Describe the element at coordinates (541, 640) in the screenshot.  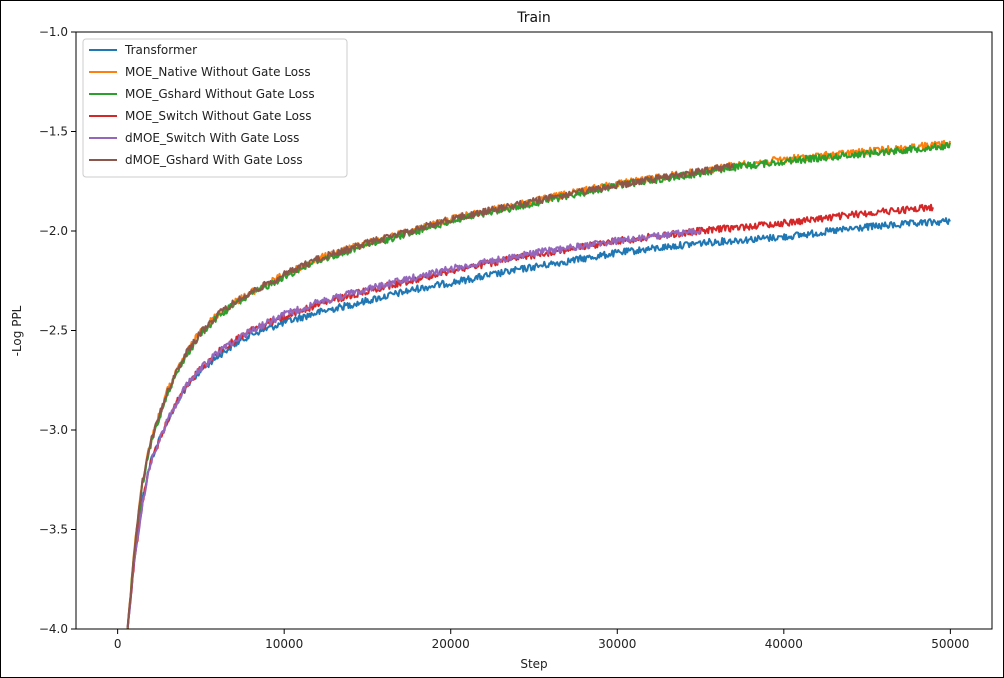
I see `x-axis: 0 10000 20000 30000 40000 50000` at that location.